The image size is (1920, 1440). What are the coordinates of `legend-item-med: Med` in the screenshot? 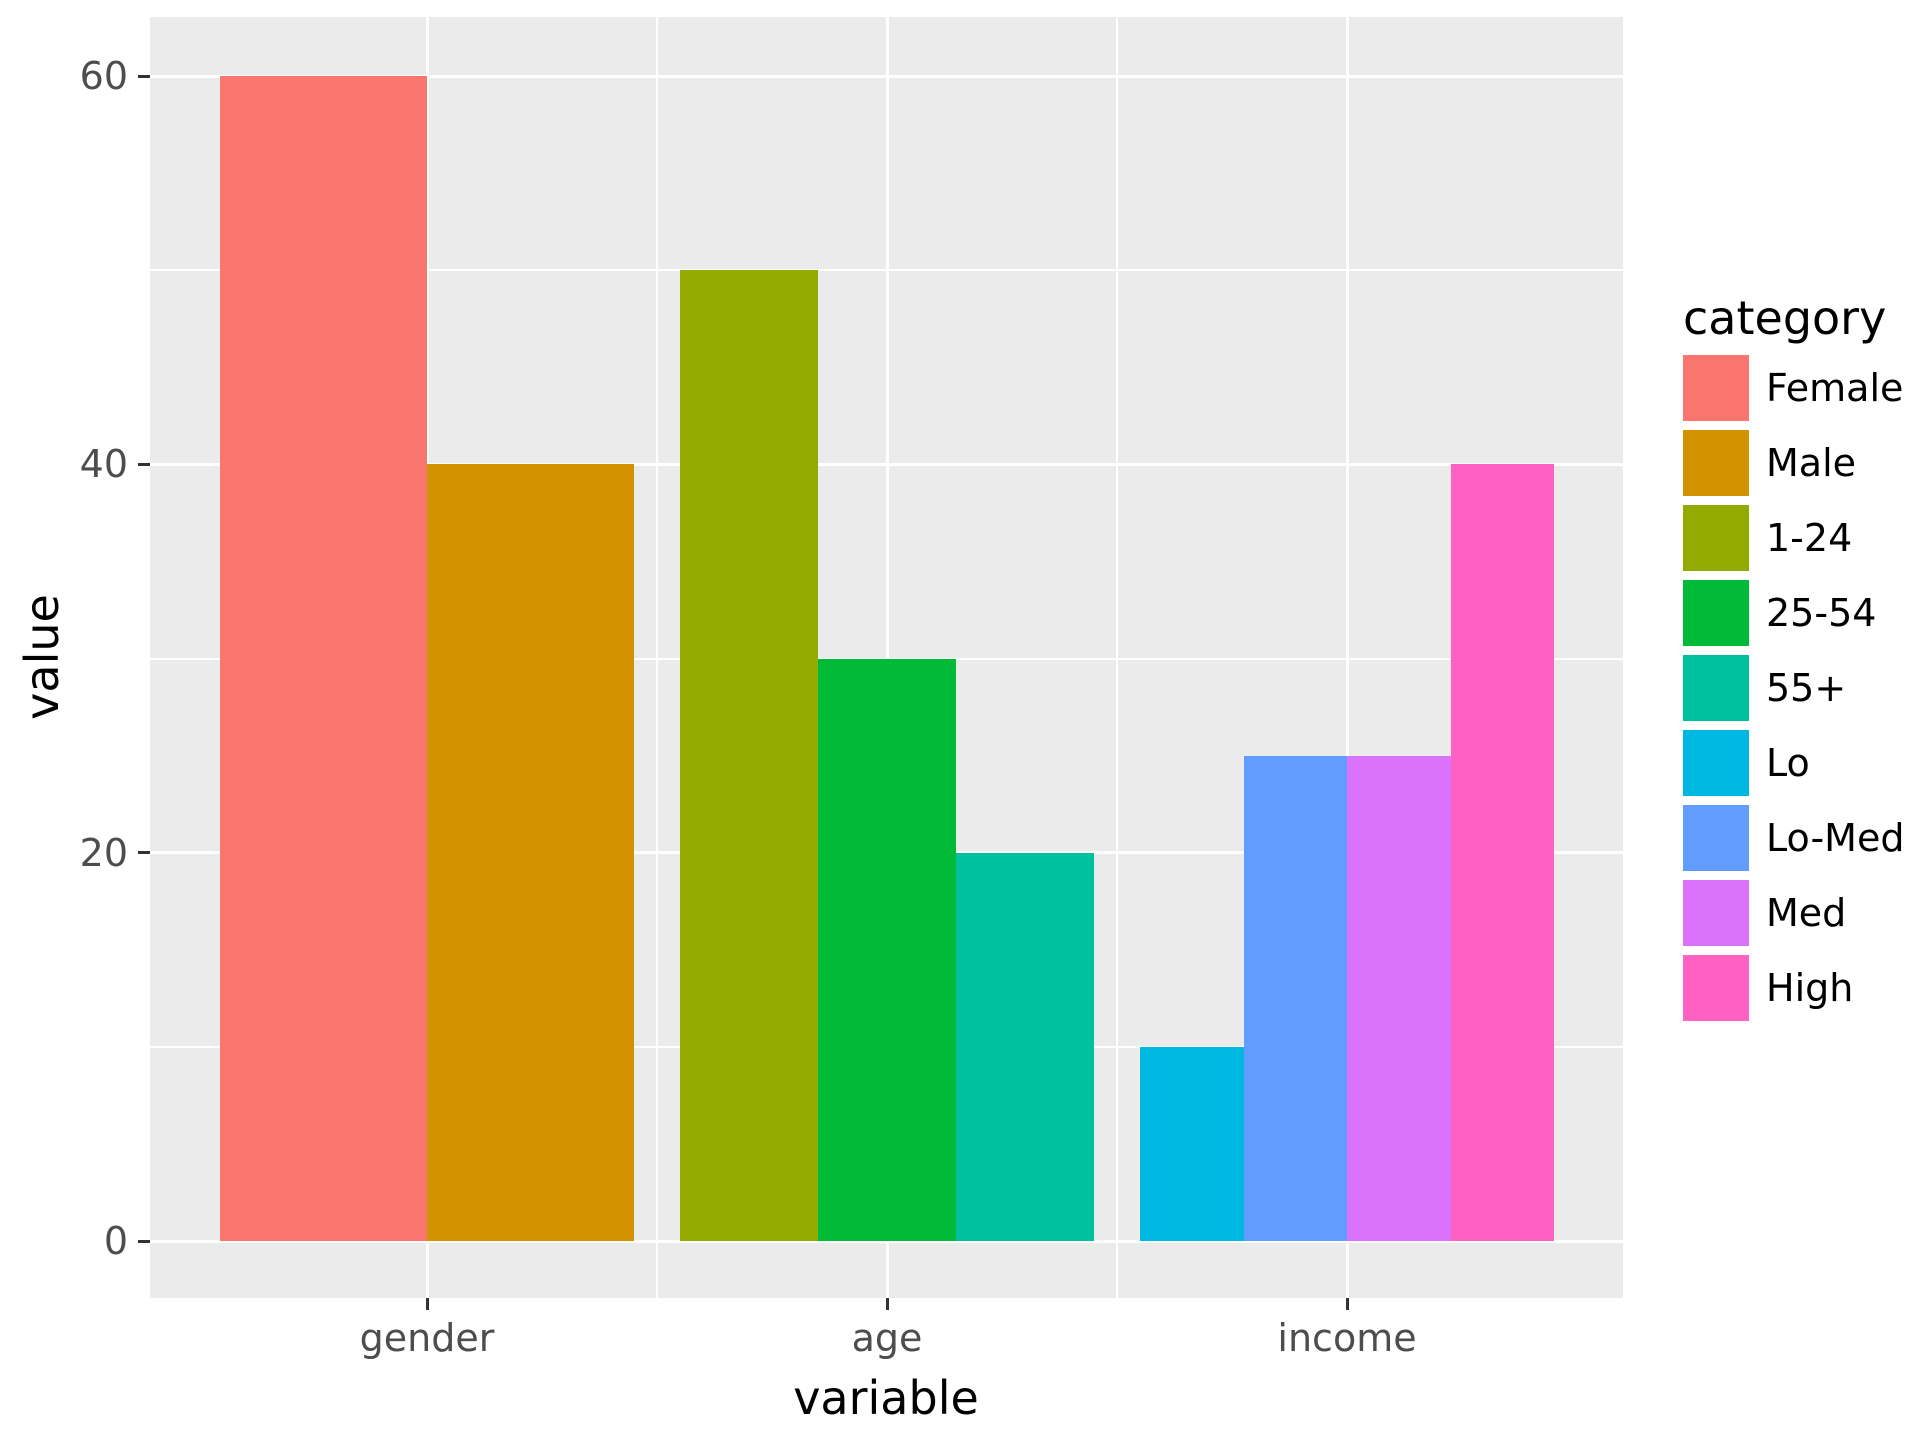 It's located at (1764, 913).